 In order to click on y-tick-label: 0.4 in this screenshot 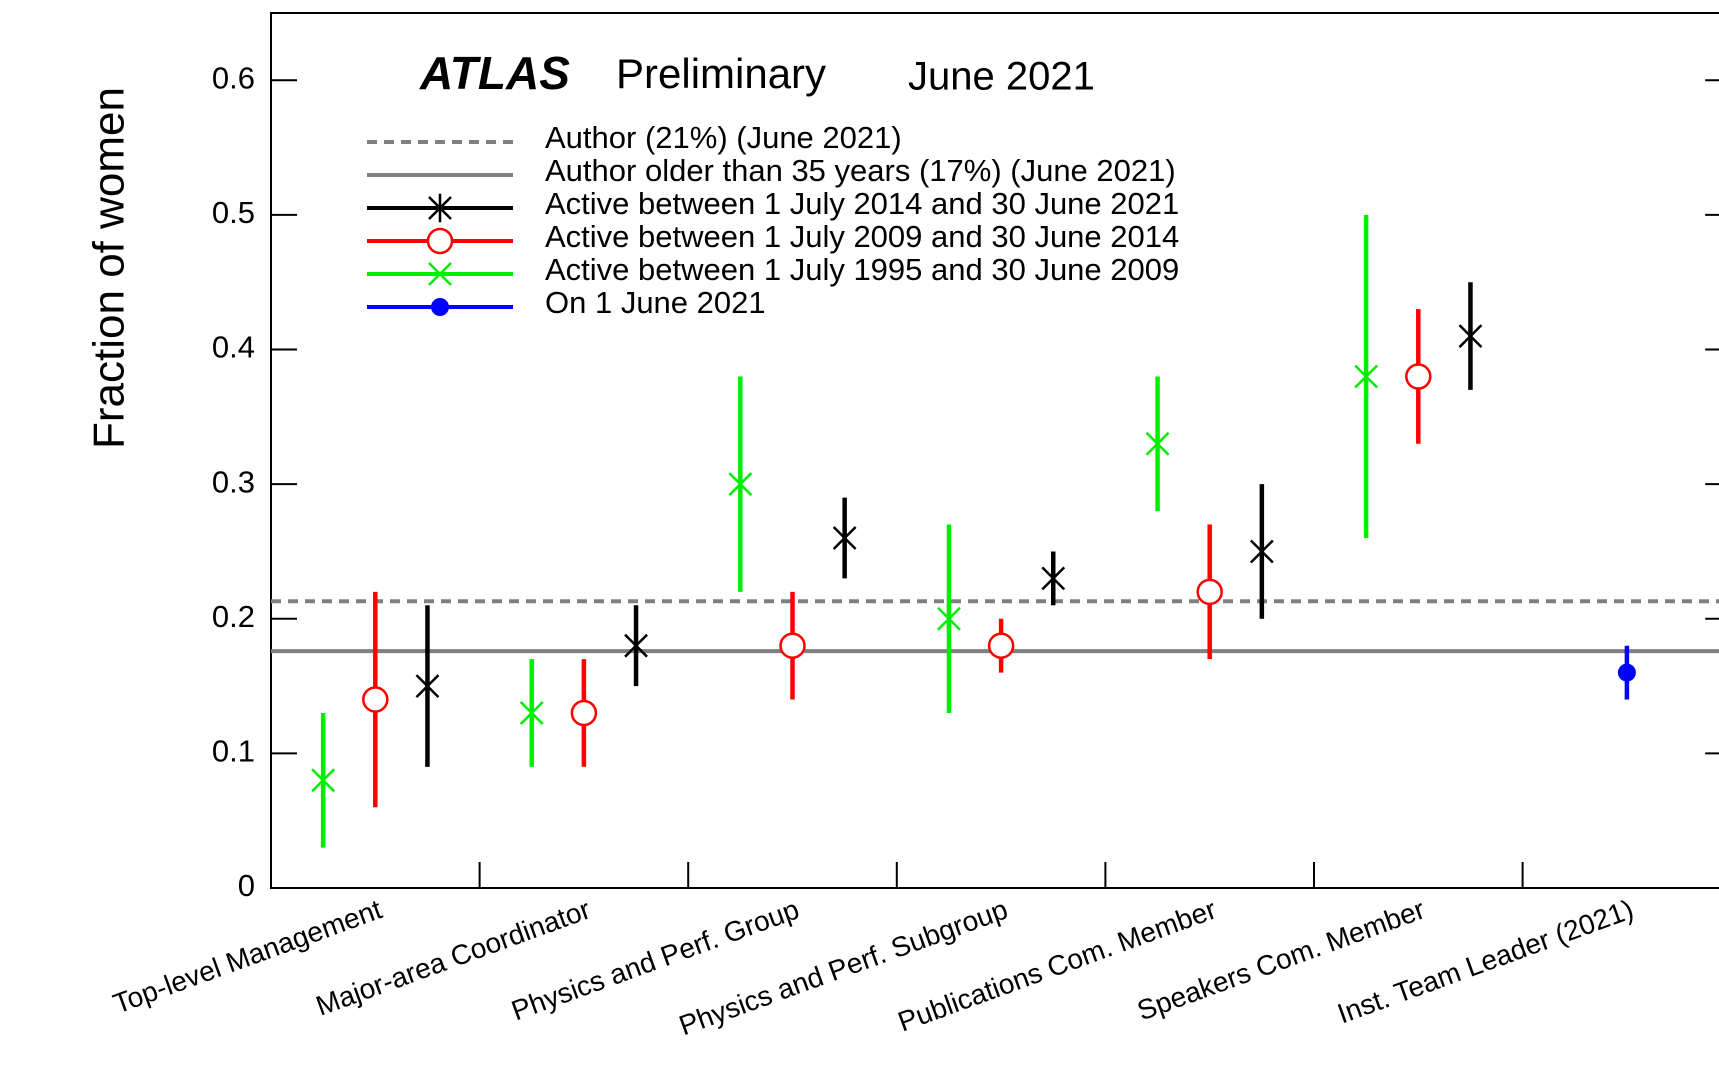, I will do `click(233, 347)`.